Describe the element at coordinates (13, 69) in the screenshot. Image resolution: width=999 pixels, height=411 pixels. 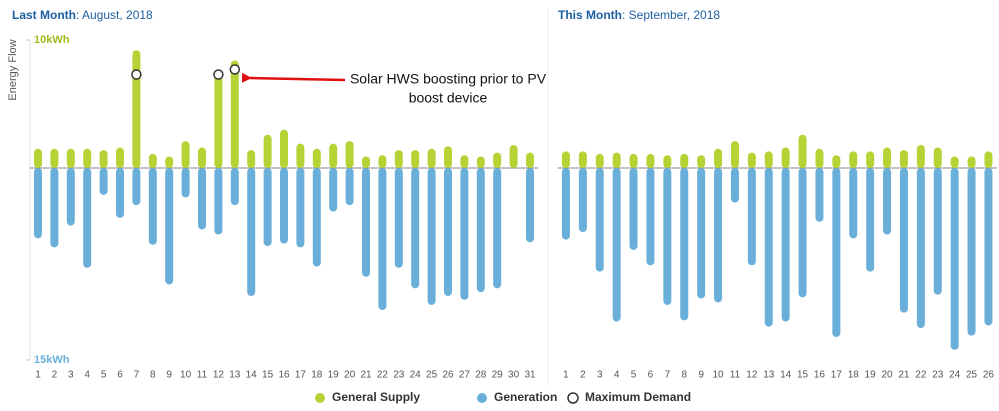
I see `y-axis-label: Energy Flow` at that location.